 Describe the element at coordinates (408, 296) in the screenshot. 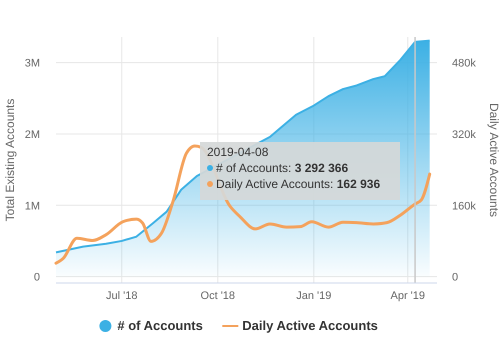

I see `x-tick-label: Apr '19` at that location.